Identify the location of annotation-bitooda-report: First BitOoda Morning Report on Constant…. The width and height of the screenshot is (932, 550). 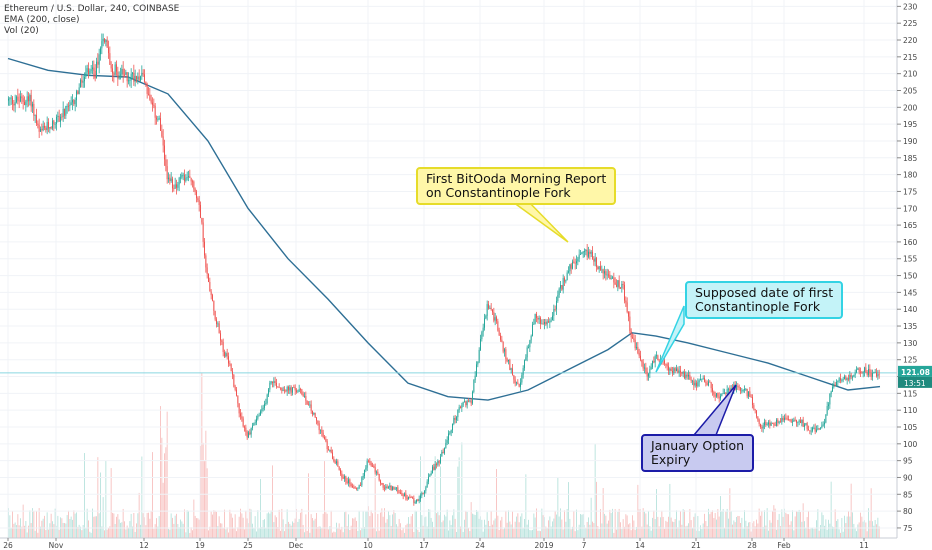
(516, 186).